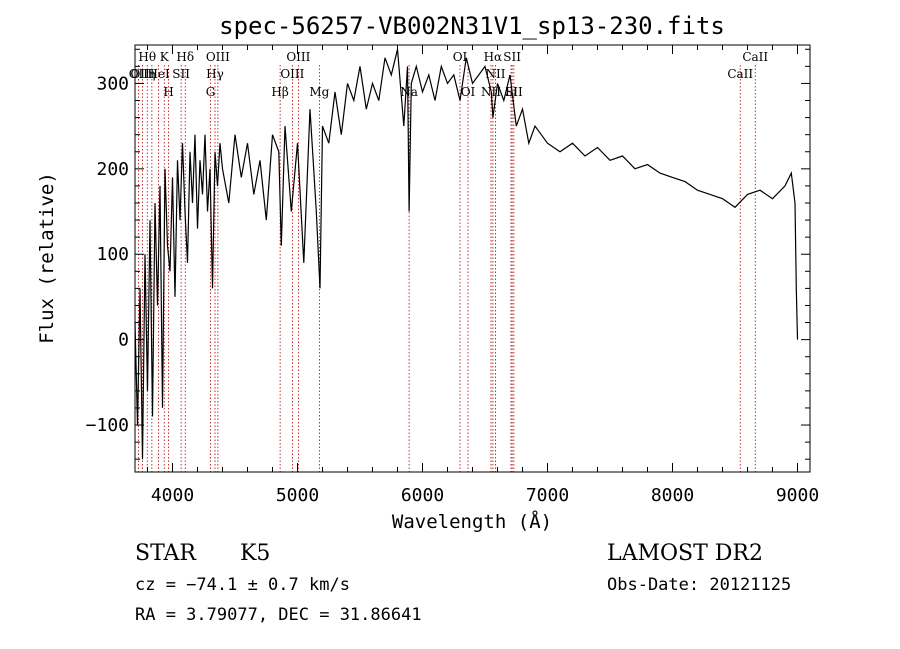 The image size is (900, 649). Describe the element at coordinates (319, 92) in the screenshot. I see `spectral-line-label: Mg` at that location.